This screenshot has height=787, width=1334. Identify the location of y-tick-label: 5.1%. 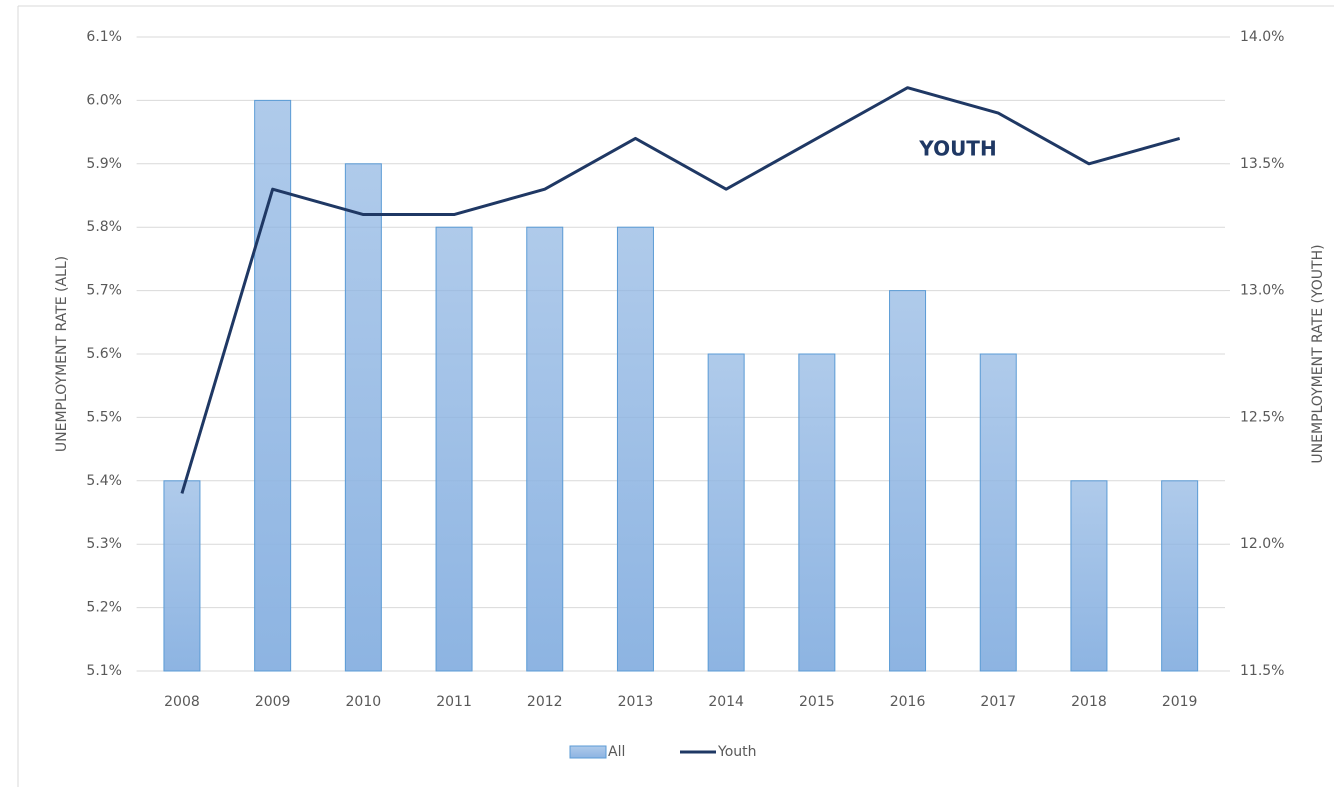
(104, 671).